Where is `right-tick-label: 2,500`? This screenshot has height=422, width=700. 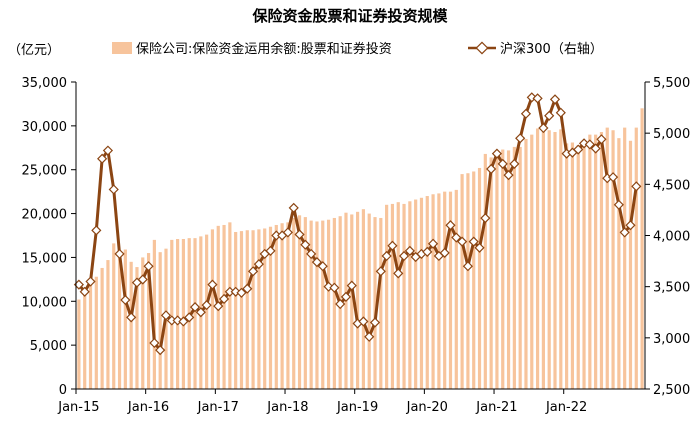
right-tick-label: 2,500 is located at coordinates (671, 390).